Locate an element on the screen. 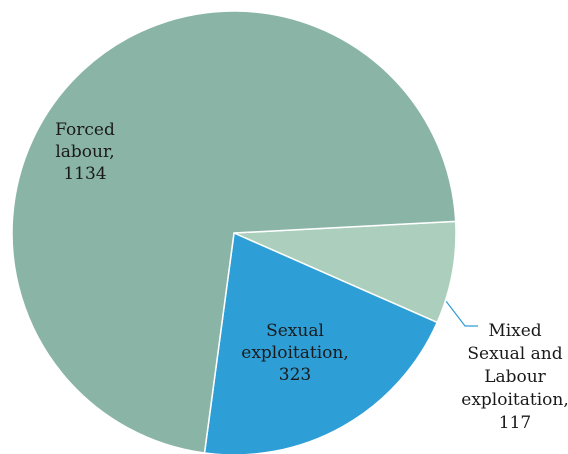 The height and width of the screenshot is (454, 568). label-sexual-exploitation: Sexual exploitation, 323 is located at coordinates (294, 353).